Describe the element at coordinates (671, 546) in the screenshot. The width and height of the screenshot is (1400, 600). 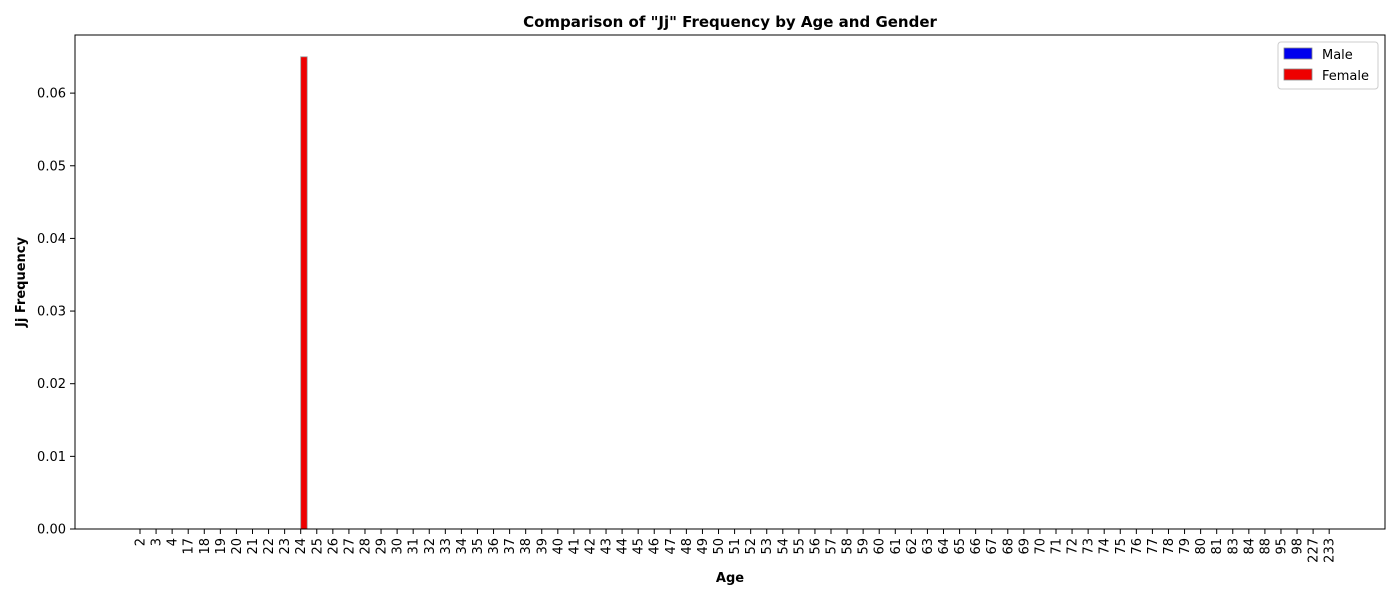
I see `x-tick-label: 47` at that location.